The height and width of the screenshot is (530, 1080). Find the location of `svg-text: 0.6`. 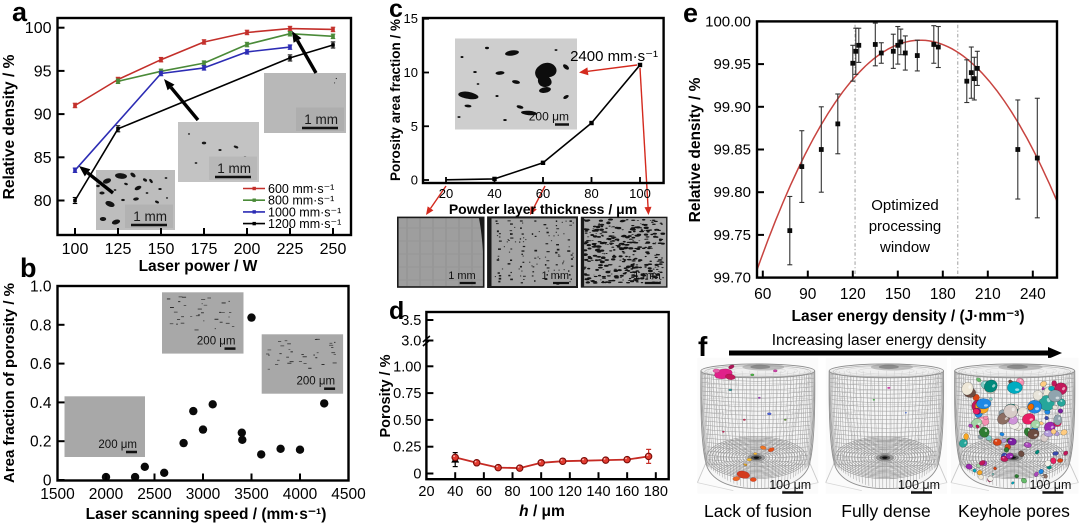

svg-text: 0.6 is located at coordinates (41, 364).